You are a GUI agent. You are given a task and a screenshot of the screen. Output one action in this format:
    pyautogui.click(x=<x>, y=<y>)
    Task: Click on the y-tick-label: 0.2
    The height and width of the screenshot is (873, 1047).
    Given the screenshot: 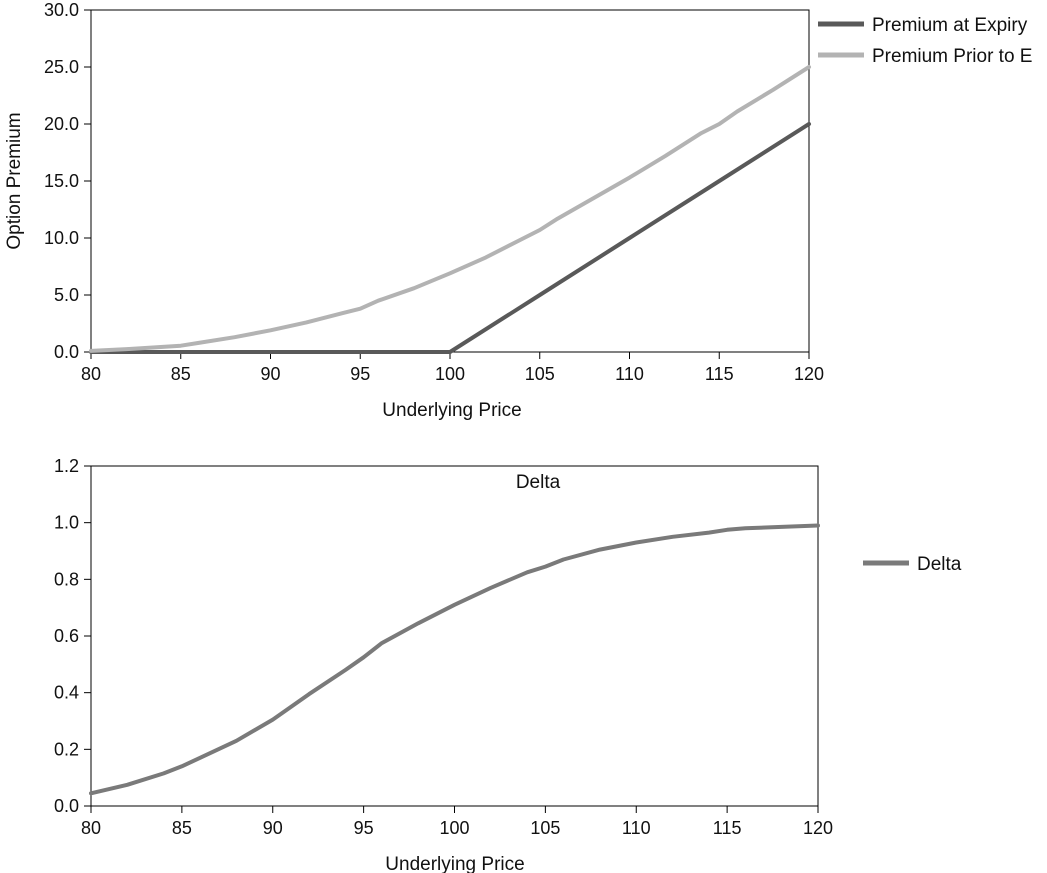 What is the action you would take?
    pyautogui.click(x=66, y=749)
    